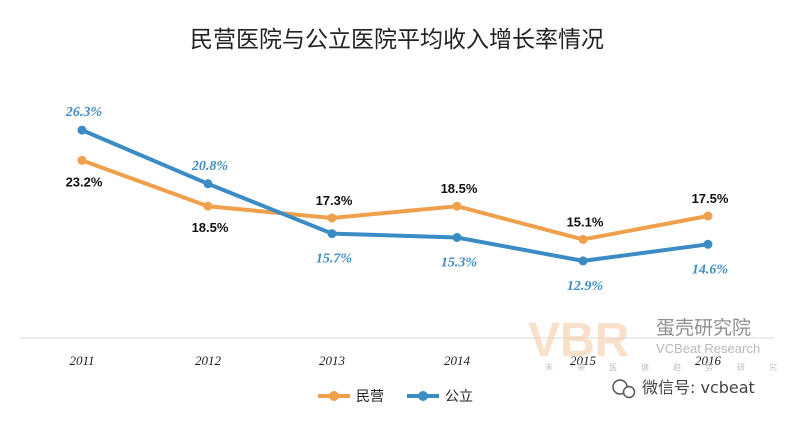 Image resolution: width=794 pixels, height=421 pixels. Describe the element at coordinates (585, 286) in the screenshot. I see `data-label: 12.9%` at that location.